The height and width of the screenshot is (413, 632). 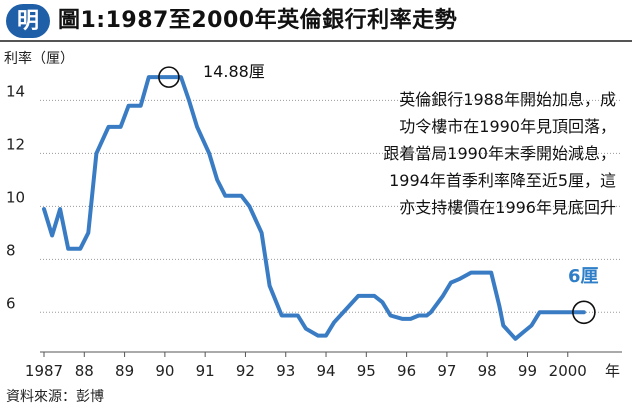 I want to click on title-divider, so click(x=316, y=41).